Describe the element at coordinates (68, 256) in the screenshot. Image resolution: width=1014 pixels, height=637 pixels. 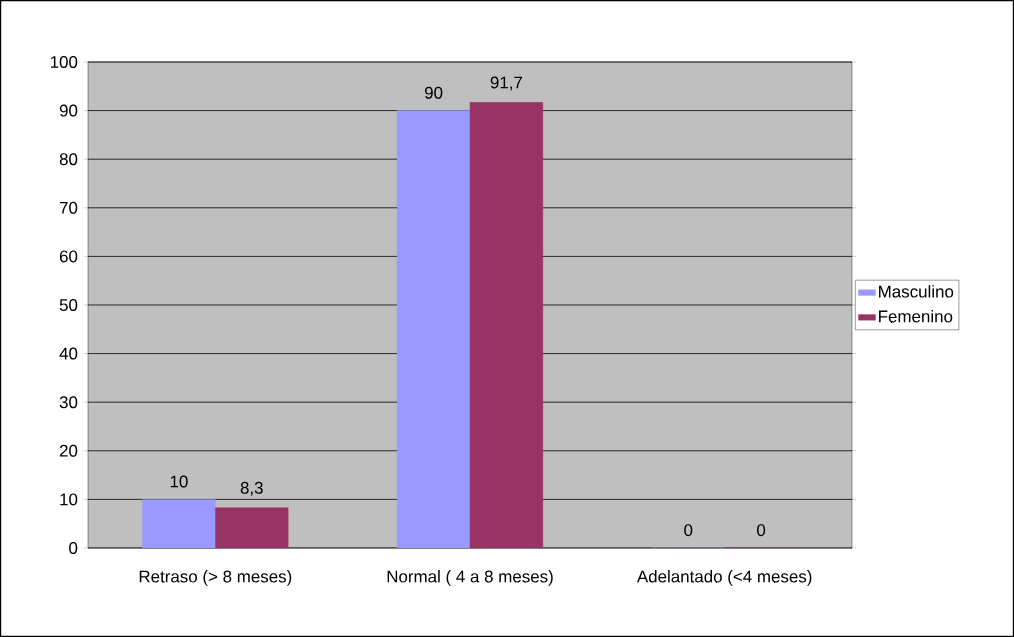
I see `y-tick-label: 60` at that location.